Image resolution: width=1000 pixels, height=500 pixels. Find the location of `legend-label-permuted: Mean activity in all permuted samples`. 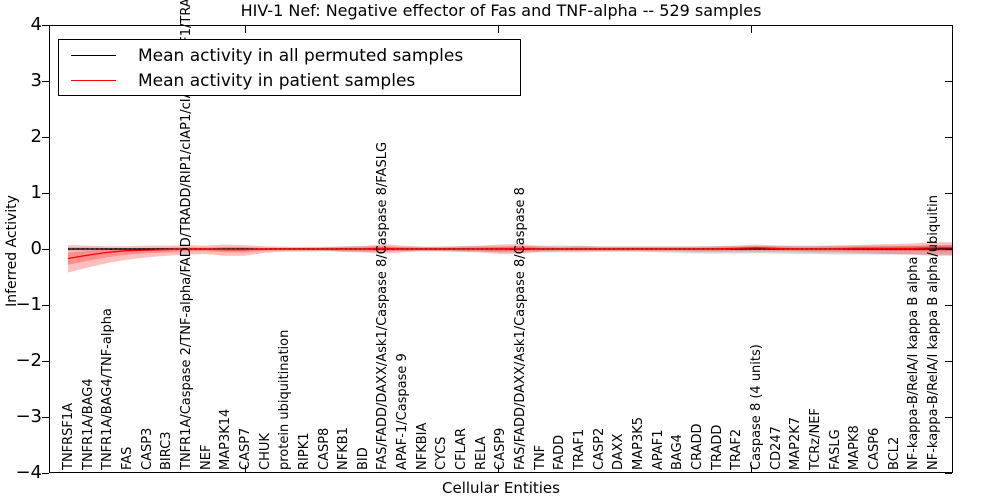

legend-label-permuted: Mean activity in all permuted samples is located at coordinates (301, 55).